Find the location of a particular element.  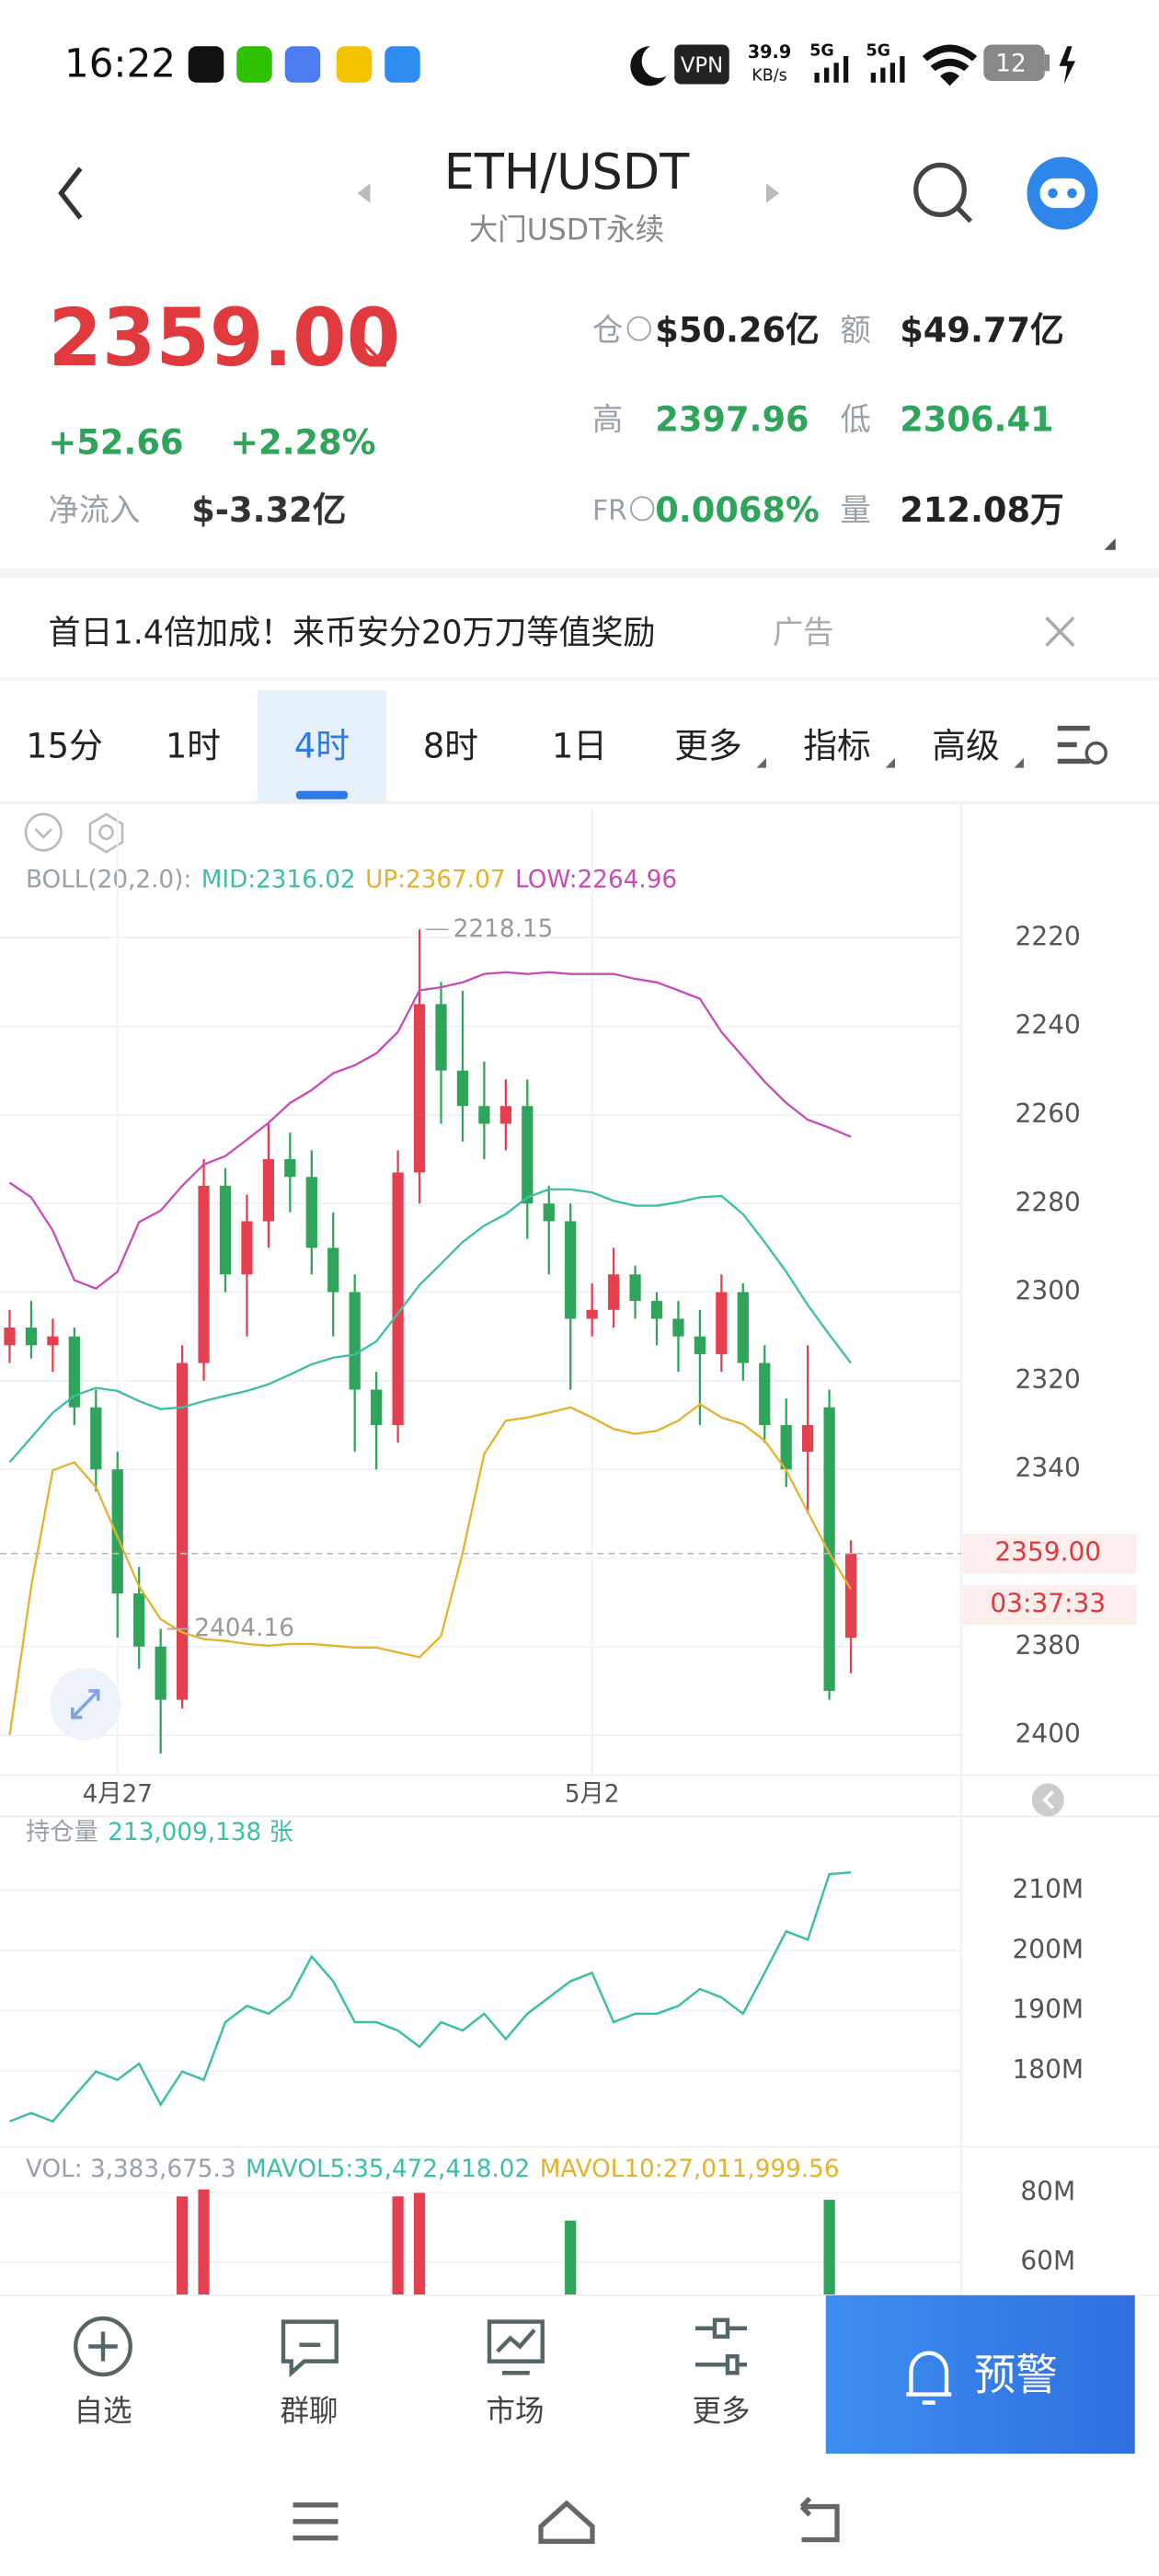

y-tick-label: 180M is located at coordinates (1048, 2069).